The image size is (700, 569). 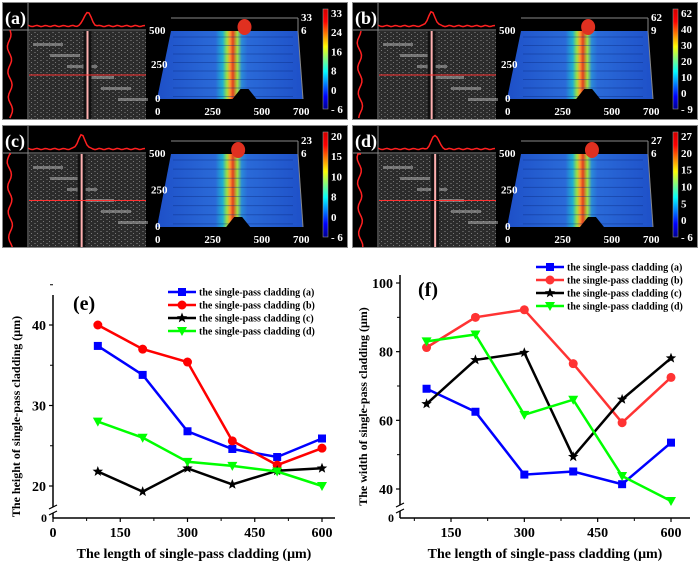 I want to click on micrograph-panel-c: (c) 0 250 500 700 0 250 500 23 6 20 15 10 8 0 - 6, so click(x=175, y=186).